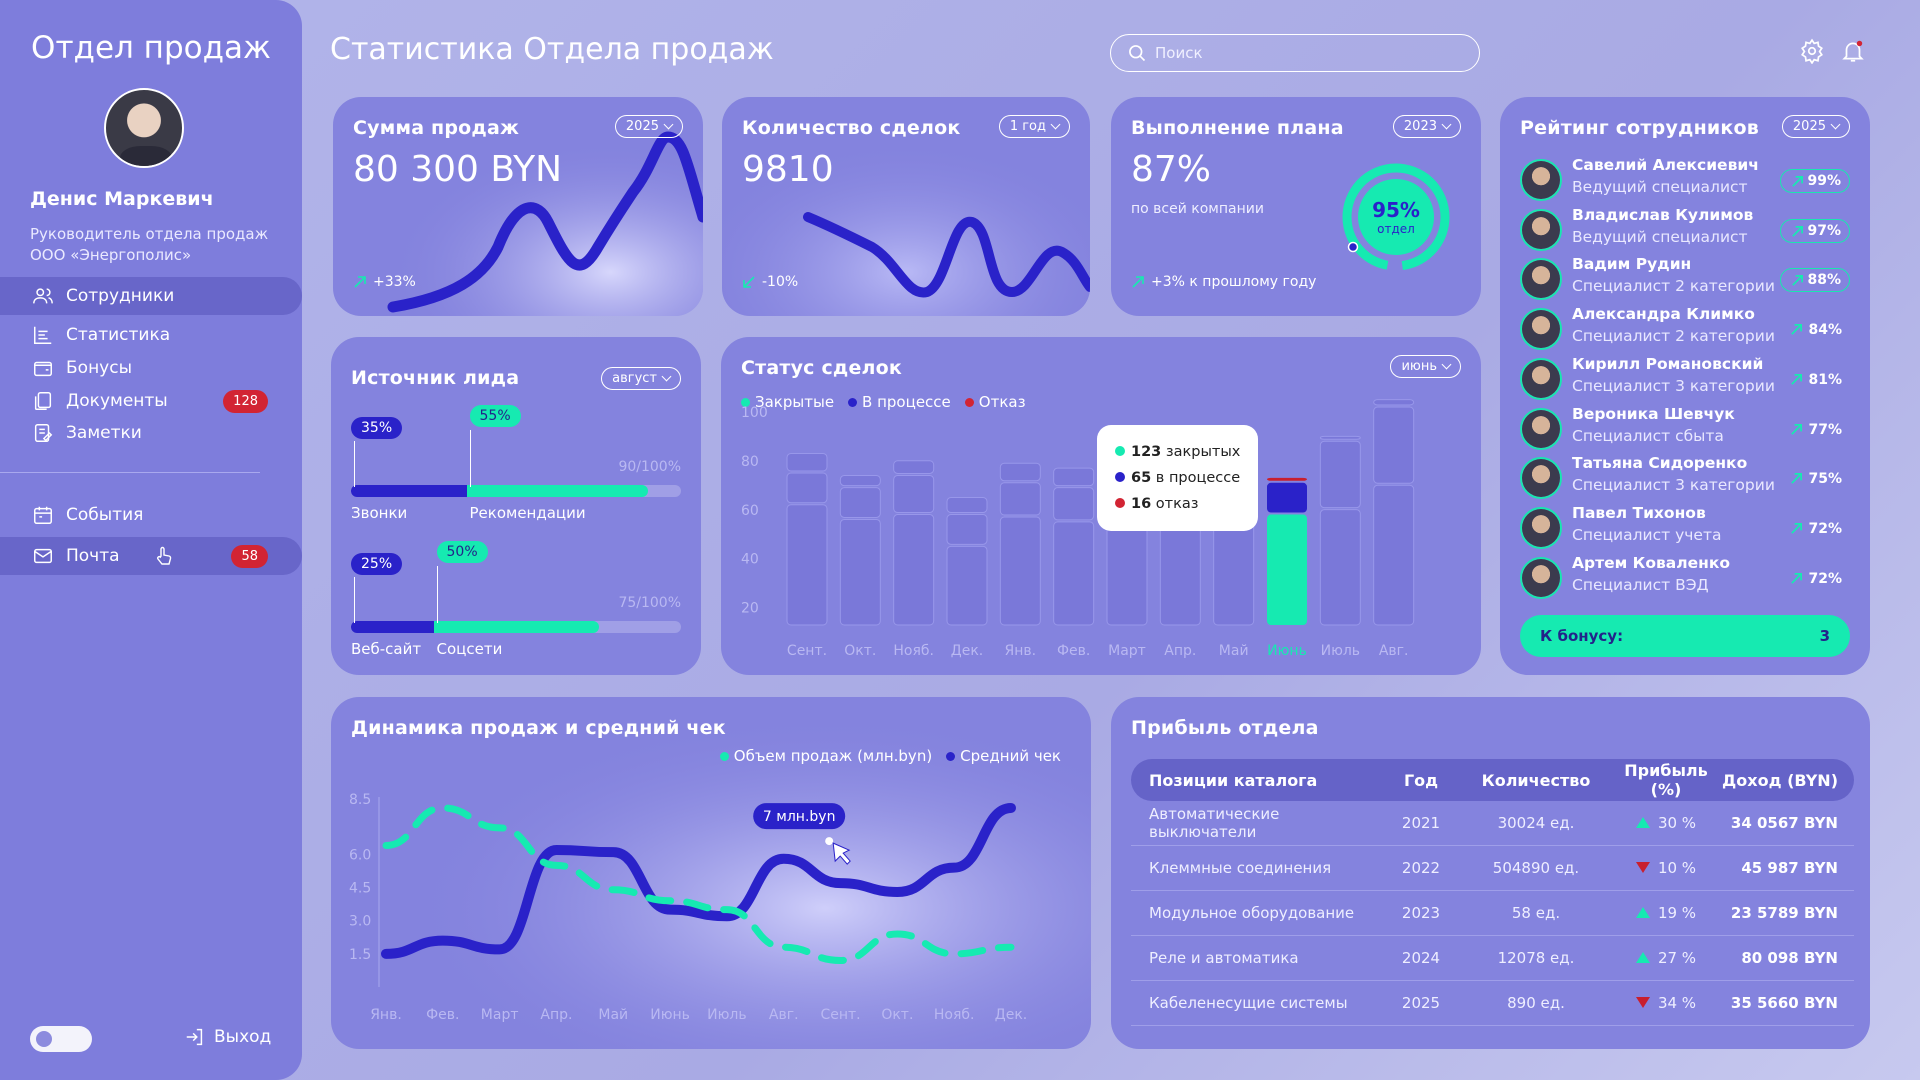 The height and width of the screenshot is (1080, 1920). I want to click on card-title: Статус сделок, so click(822, 368).